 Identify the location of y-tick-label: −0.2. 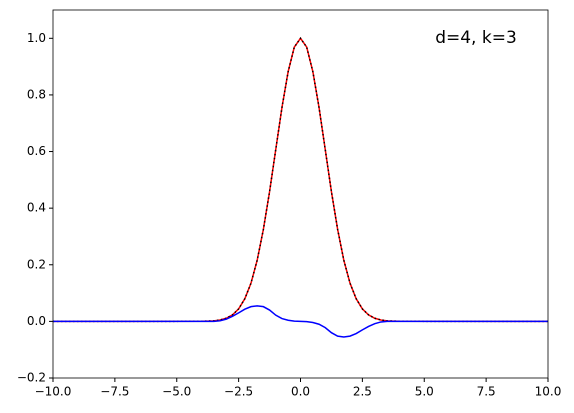
(31, 378).